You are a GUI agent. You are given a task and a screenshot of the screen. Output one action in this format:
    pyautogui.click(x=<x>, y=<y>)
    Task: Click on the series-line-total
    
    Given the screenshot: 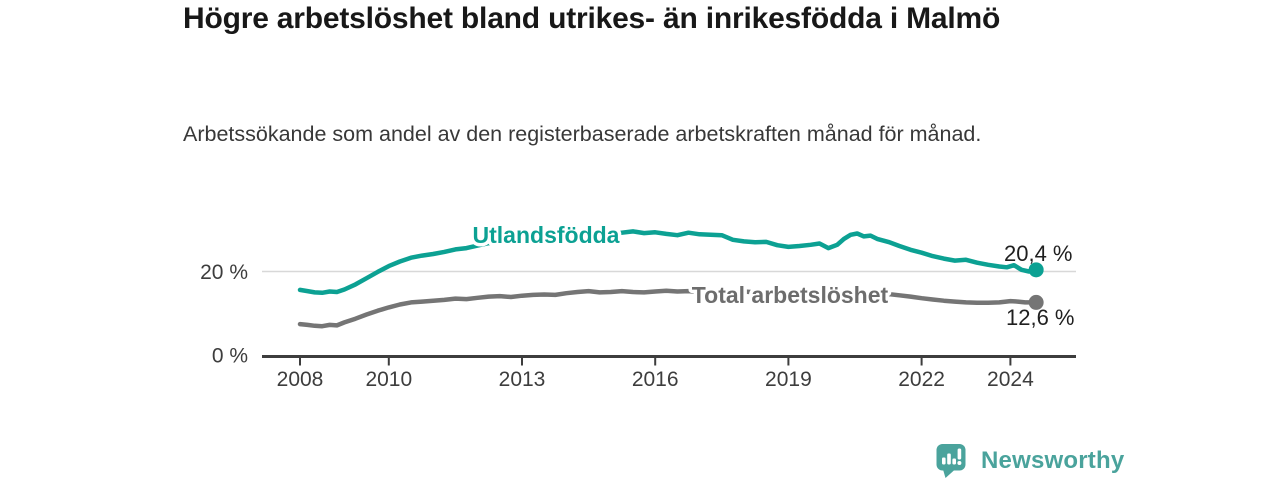 What is the action you would take?
    pyautogui.click(x=668, y=308)
    